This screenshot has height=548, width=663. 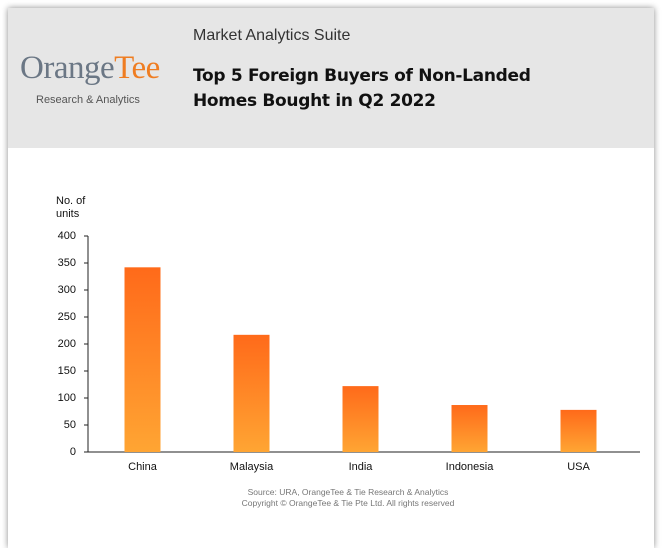 I want to click on x-tick-label: India, so click(x=361, y=467).